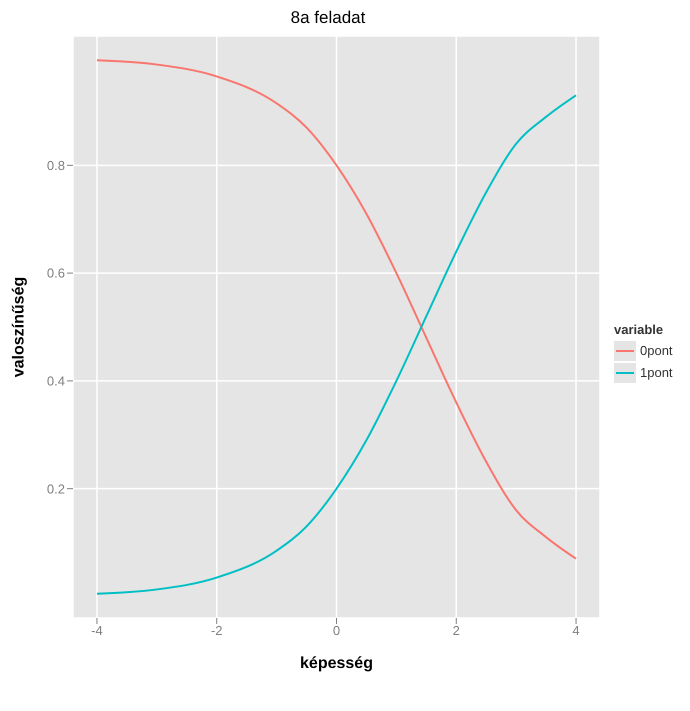 The image size is (690, 711). What do you see at coordinates (55, 165) in the screenshot?
I see `y-tick-label: 0.8` at bounding box center [55, 165].